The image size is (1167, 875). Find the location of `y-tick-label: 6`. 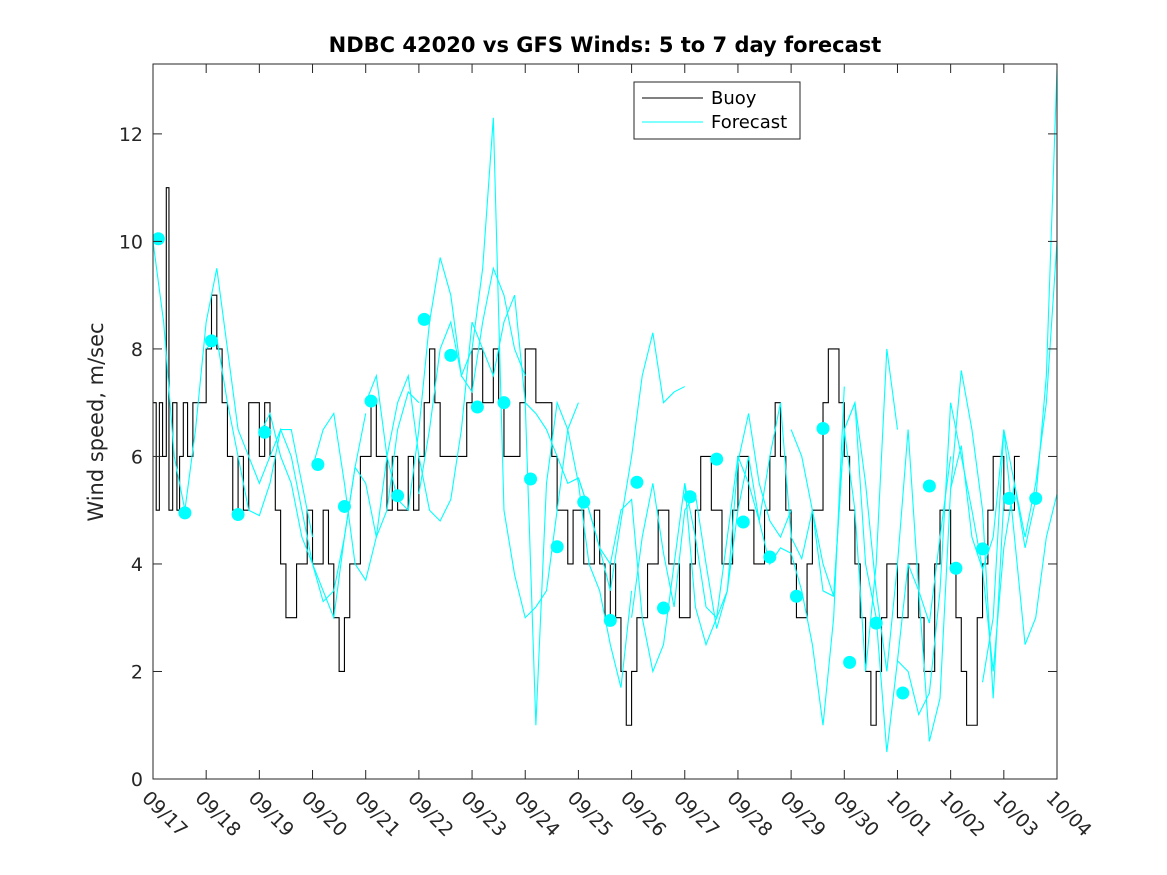

y-tick-label: 6 is located at coordinates (137, 457).